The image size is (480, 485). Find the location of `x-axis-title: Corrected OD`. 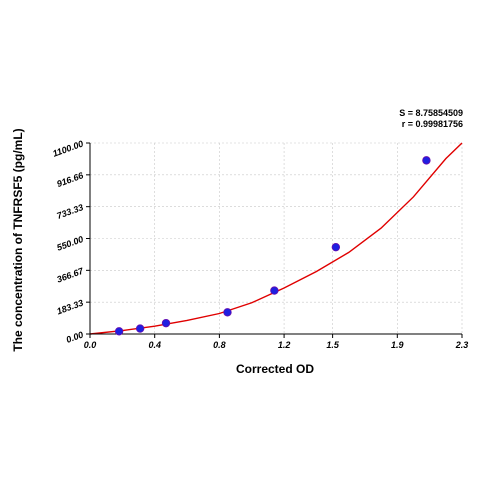

x-axis-title: Corrected OD is located at coordinates (275, 369).